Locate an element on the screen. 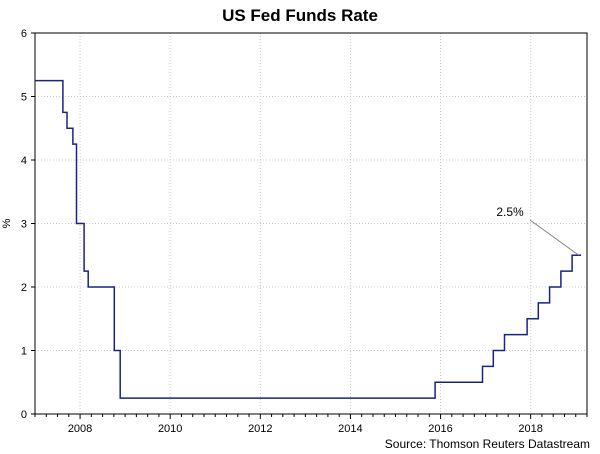 This screenshot has height=454, width=600. x-tick-label: 2012 is located at coordinates (260, 429).